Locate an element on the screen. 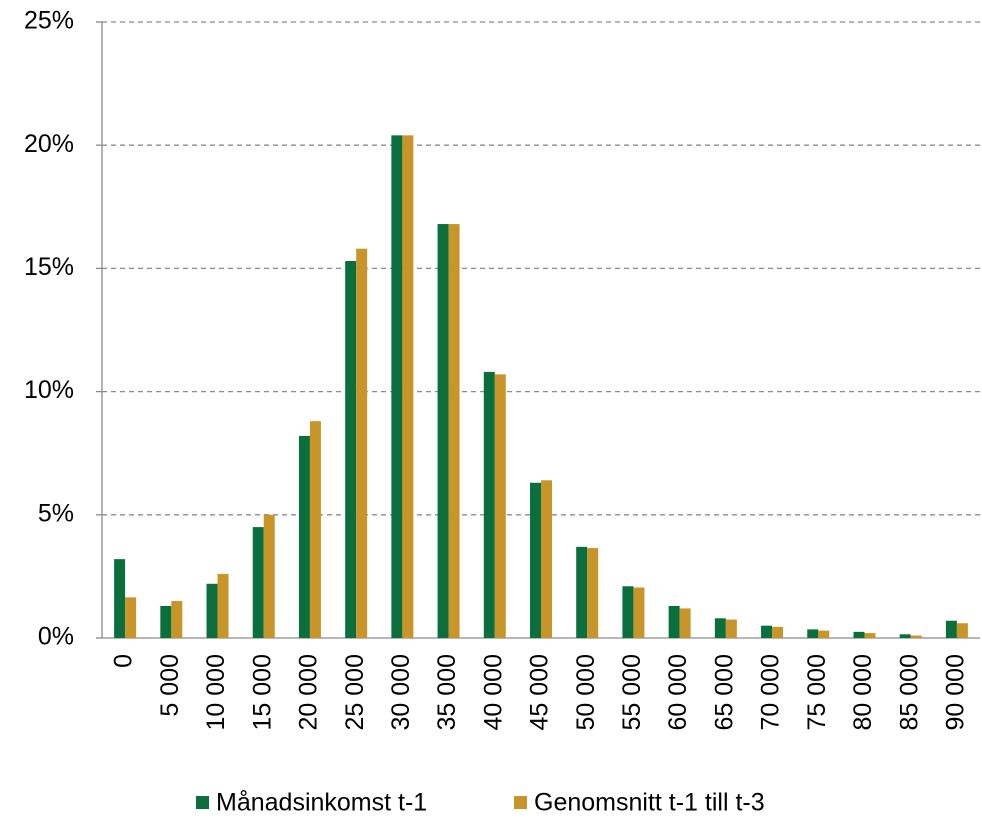  y-tick-label: 20% is located at coordinates (49, 144).